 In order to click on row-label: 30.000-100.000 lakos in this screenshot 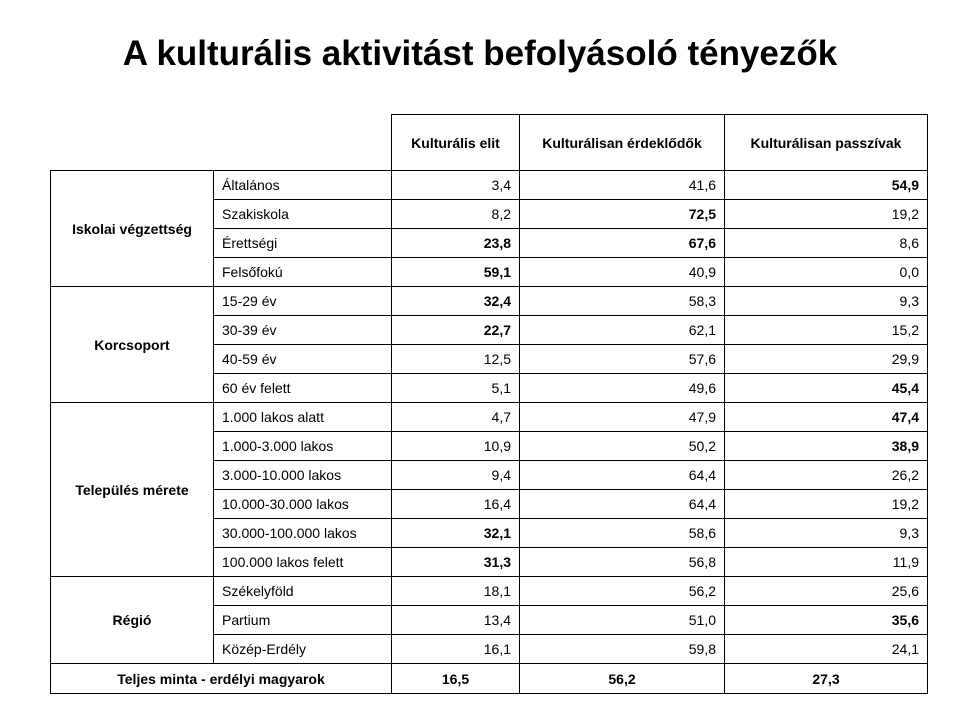, I will do `click(302, 533)`.